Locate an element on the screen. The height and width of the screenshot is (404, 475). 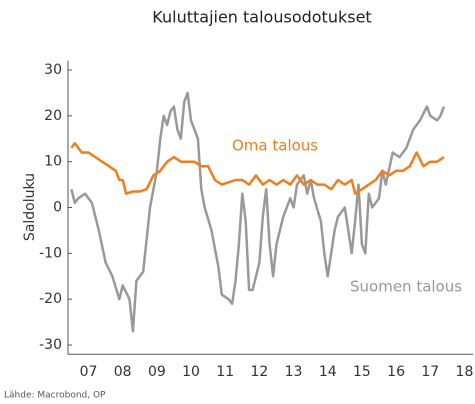
y-tick-label: 20 is located at coordinates (53, 116).